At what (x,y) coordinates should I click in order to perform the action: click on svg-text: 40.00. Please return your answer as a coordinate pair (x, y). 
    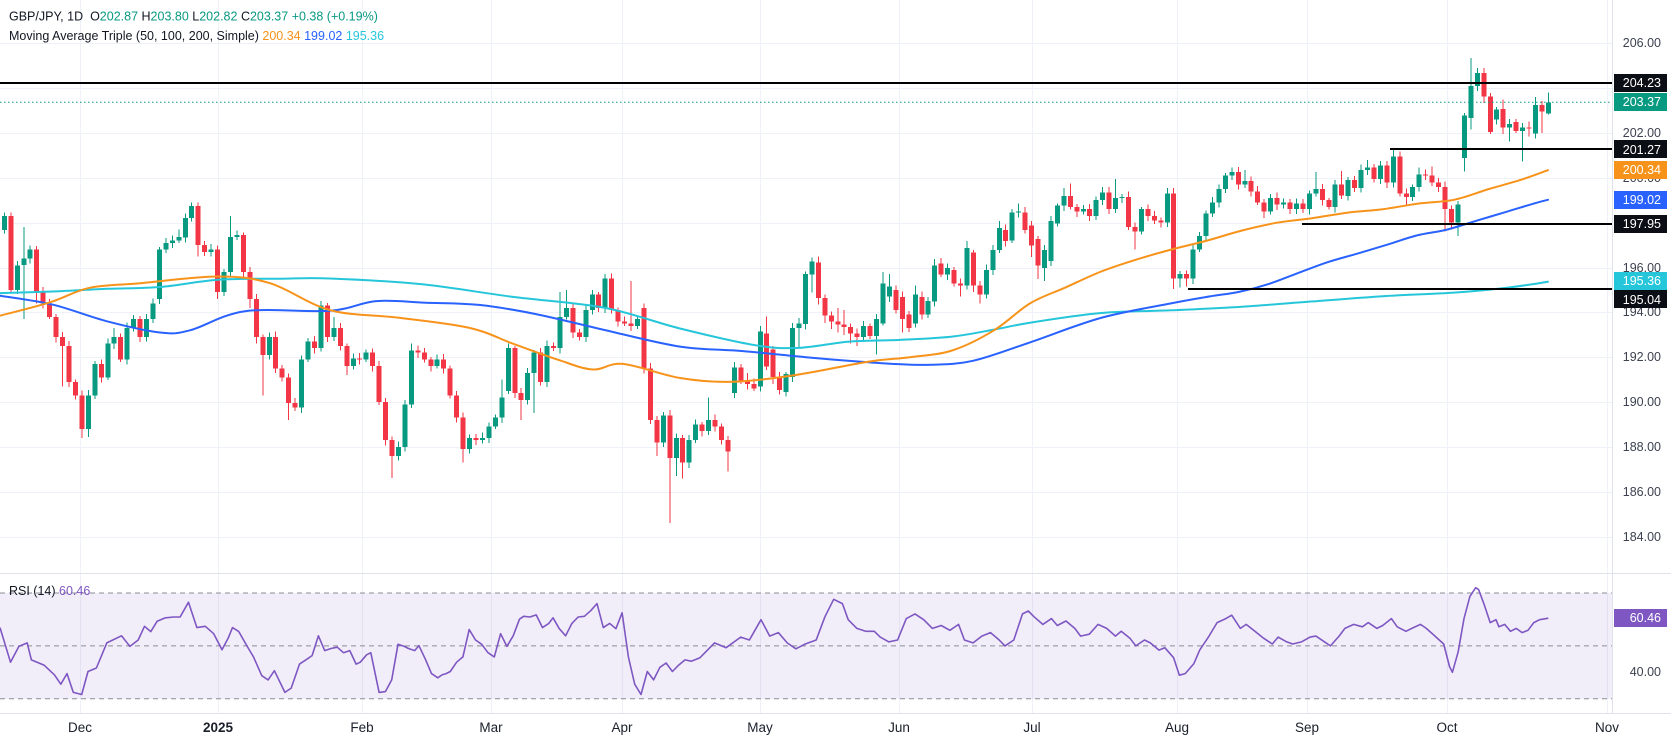
    Looking at the image, I should click on (1645, 672).